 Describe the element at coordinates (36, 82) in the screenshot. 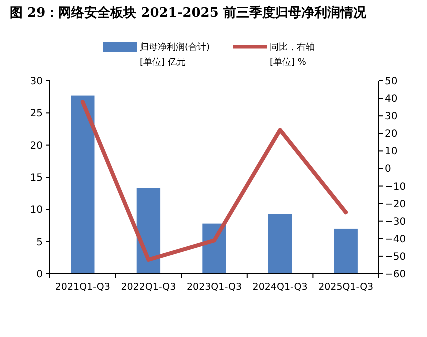

I see `y-tick-label: 30` at that location.